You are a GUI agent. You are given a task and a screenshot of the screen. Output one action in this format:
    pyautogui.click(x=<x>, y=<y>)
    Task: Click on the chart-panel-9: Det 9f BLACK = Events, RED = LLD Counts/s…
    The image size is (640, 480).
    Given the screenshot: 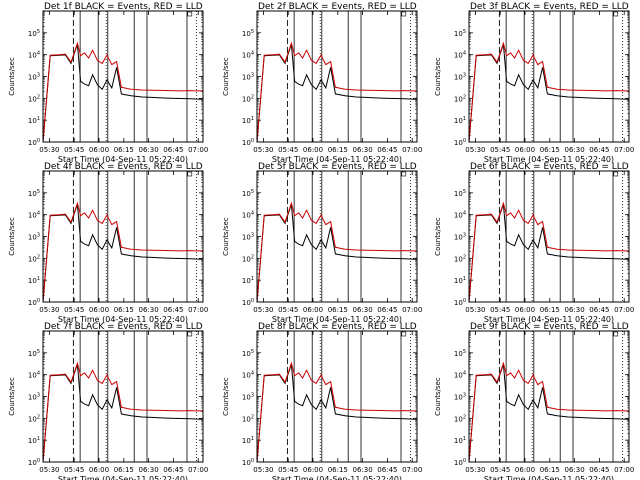 What is the action you would take?
    pyautogui.click(x=534, y=401)
    